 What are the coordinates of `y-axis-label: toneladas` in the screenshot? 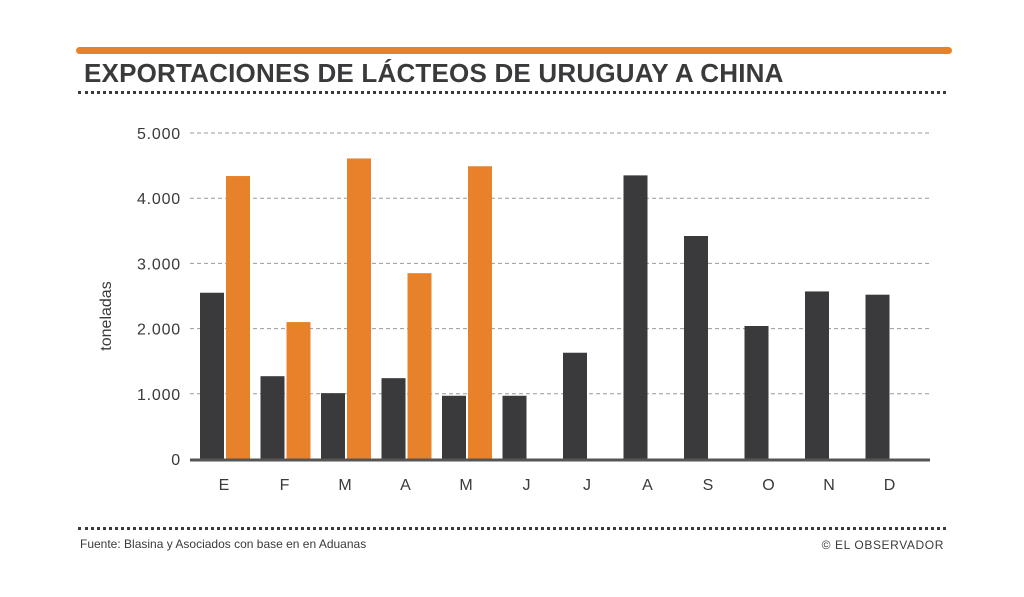 It's located at (106, 315).